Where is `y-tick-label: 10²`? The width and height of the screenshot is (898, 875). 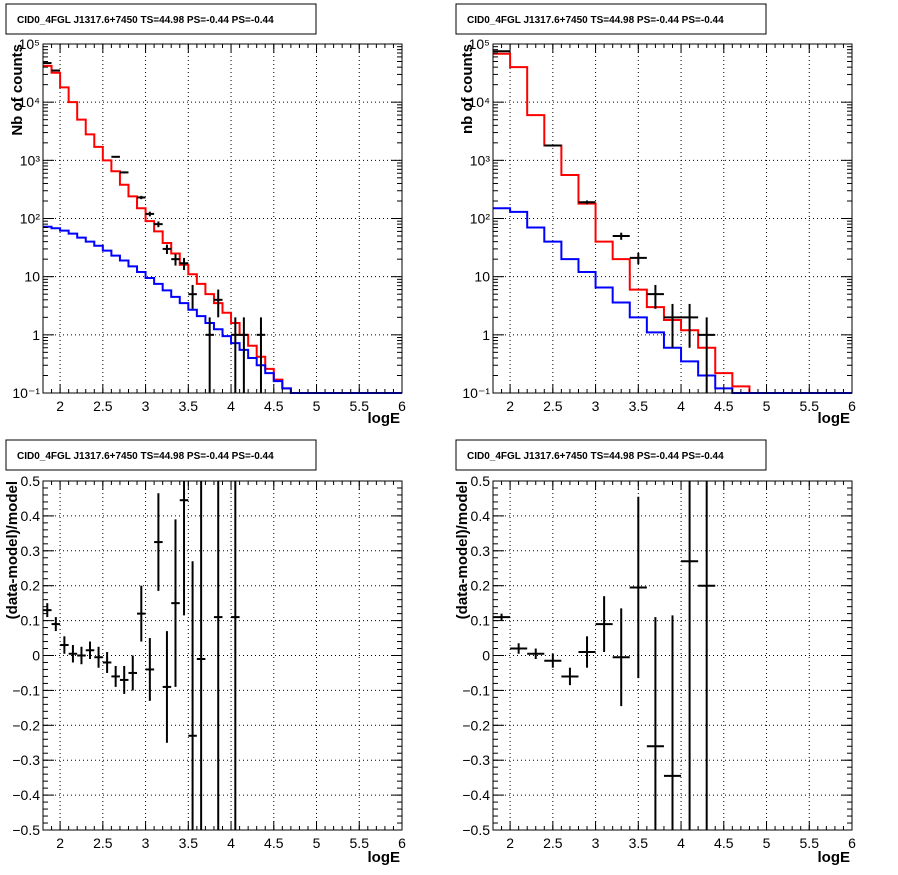 y-tick-label: 10² is located at coordinates (30, 219).